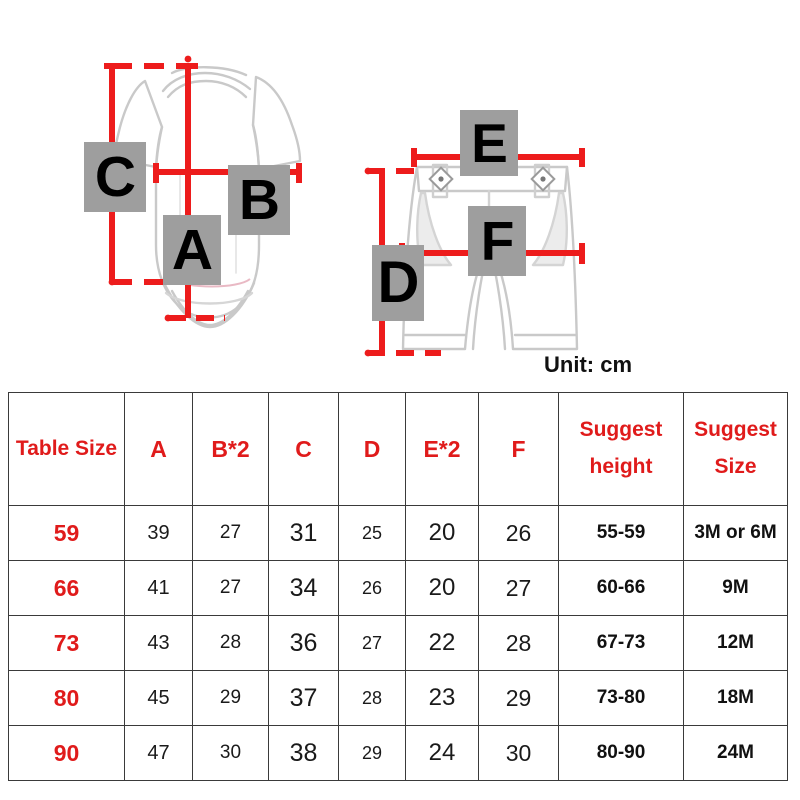  What do you see at coordinates (518, 753) in the screenshot?
I see `cell-f: 30` at bounding box center [518, 753].